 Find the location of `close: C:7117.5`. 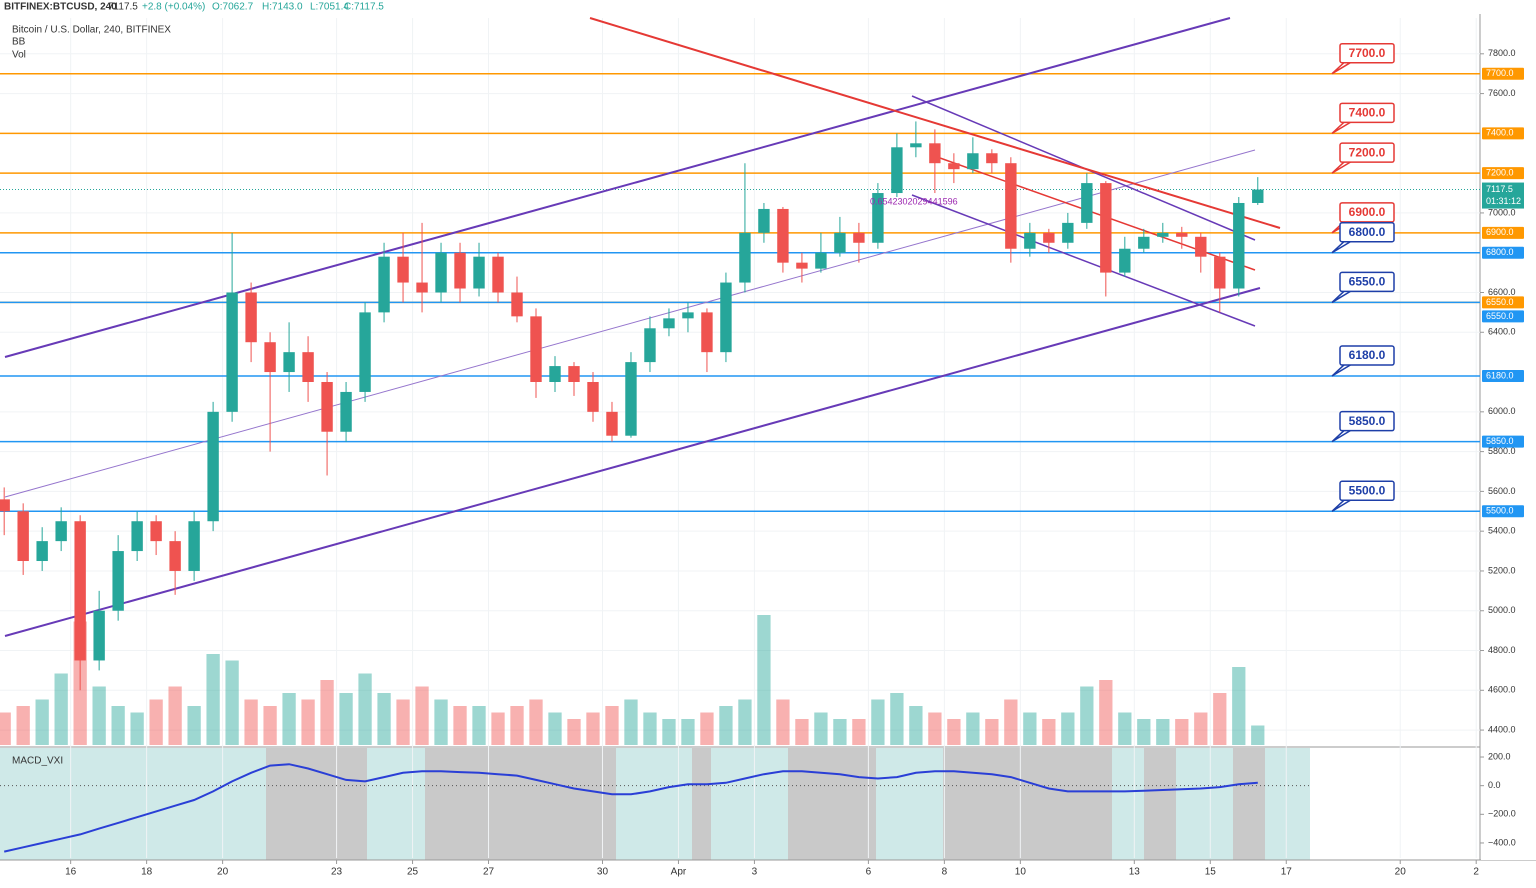

close: C:7117.5 is located at coordinates (364, 7).